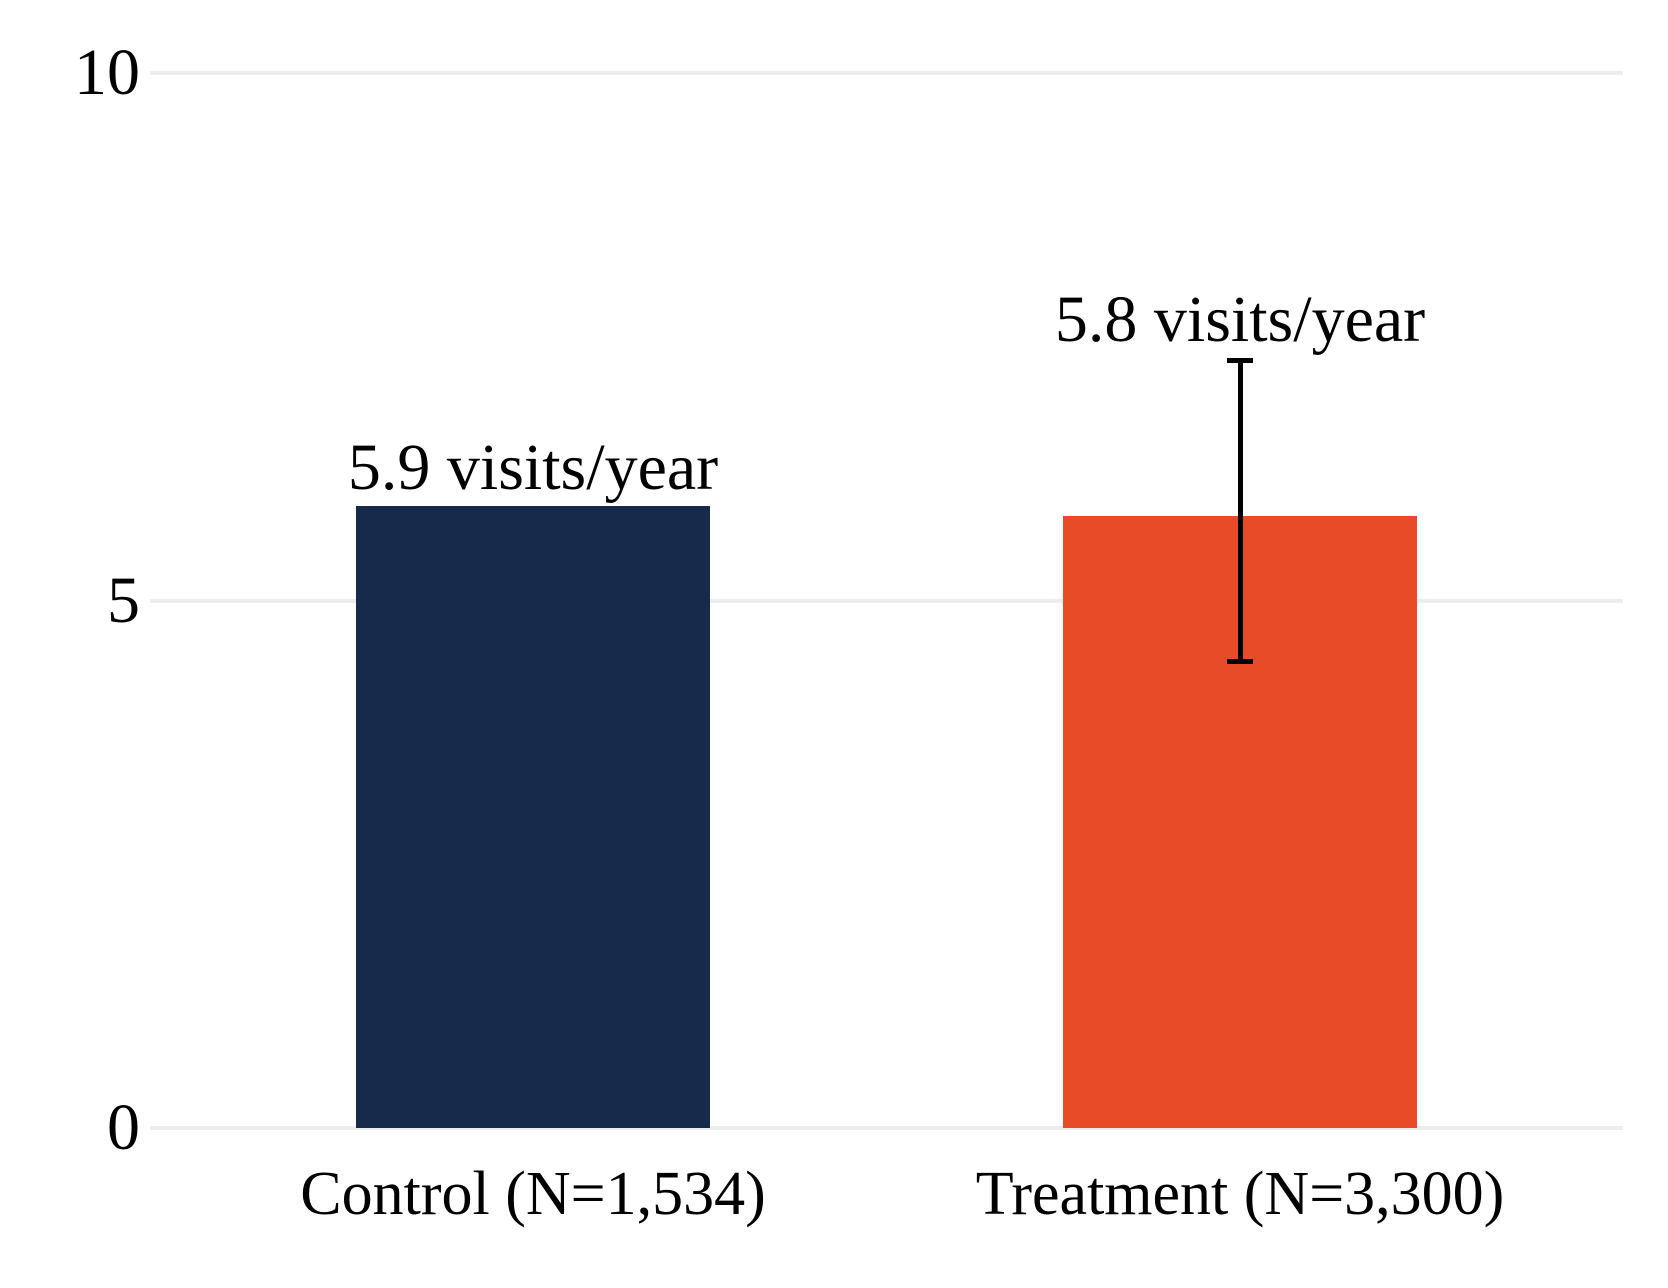  I want to click on y-tick-label-0: 0, so click(123, 1127).